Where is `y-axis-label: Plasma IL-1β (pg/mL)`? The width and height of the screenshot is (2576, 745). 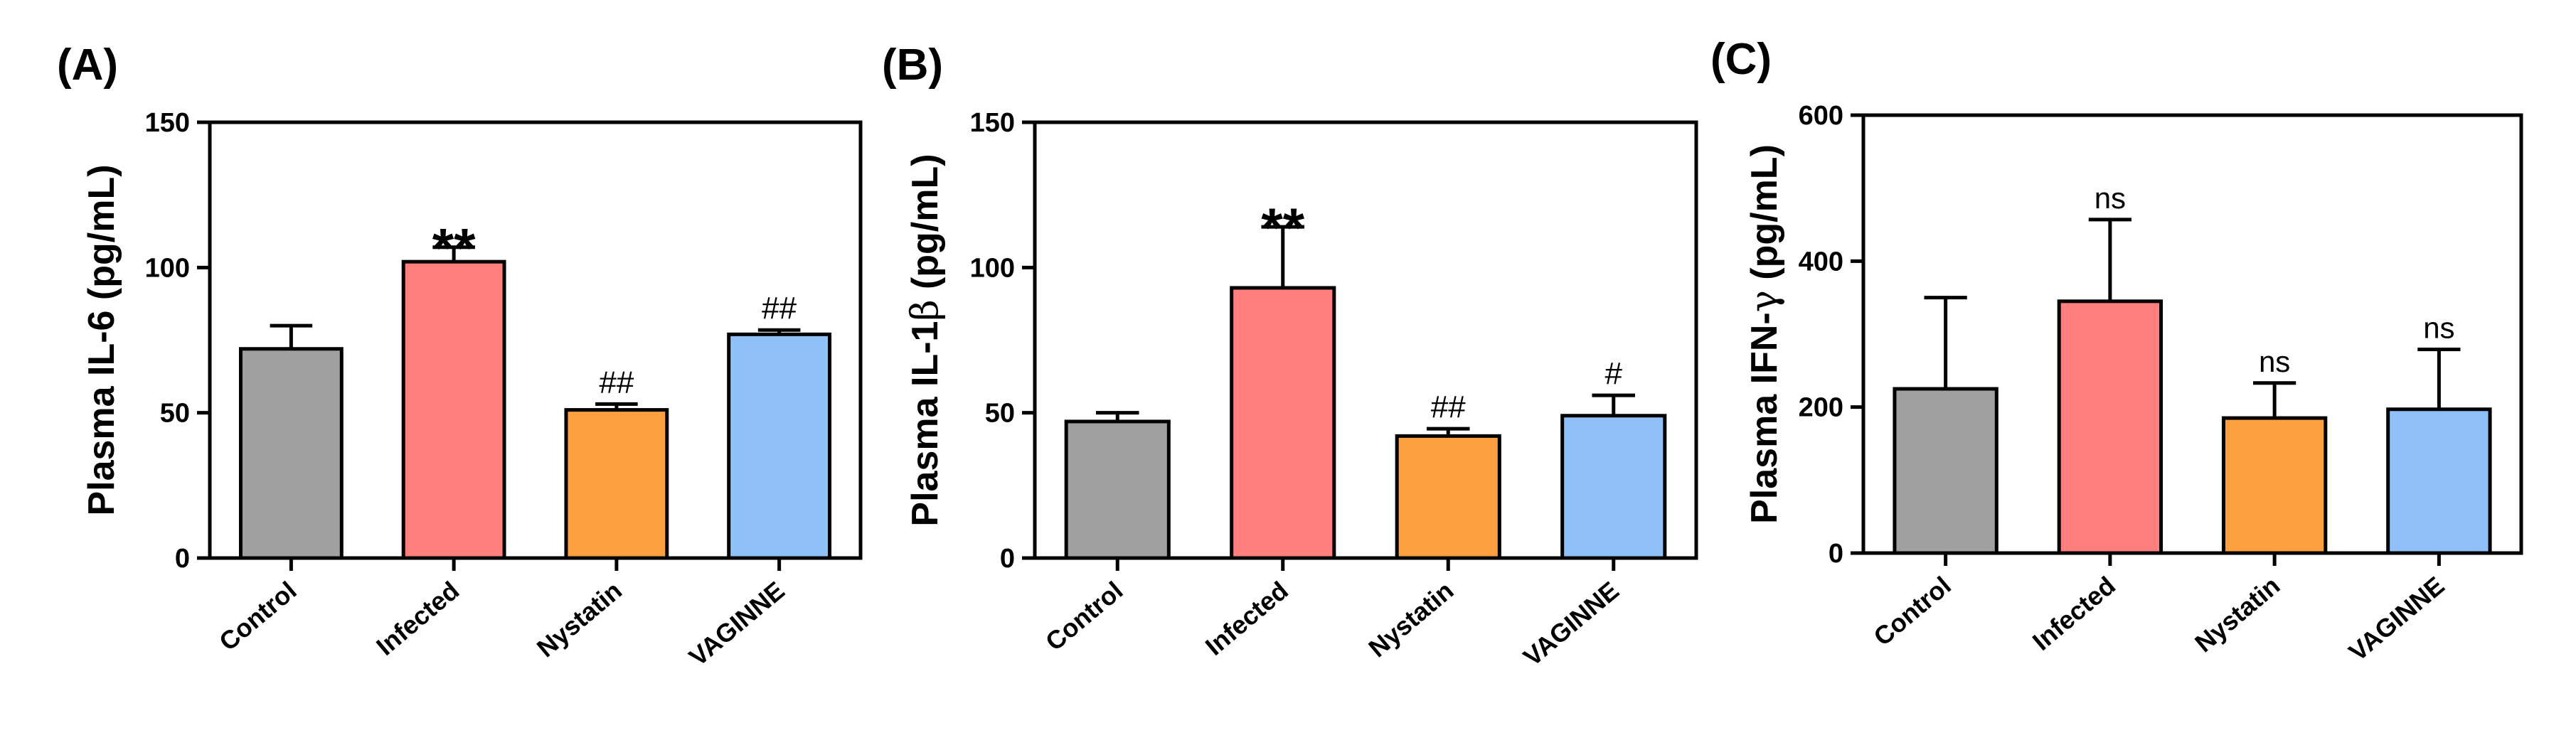
y-axis-label: Plasma IL-1β (pg/mL) is located at coordinates (925, 340).